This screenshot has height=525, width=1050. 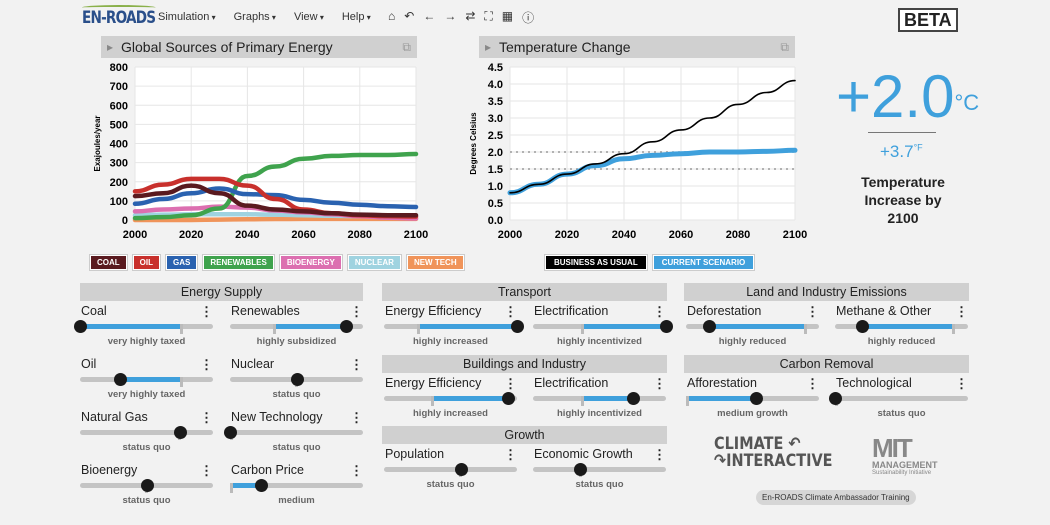 I want to click on menu-help: Help, so click(x=356, y=17).